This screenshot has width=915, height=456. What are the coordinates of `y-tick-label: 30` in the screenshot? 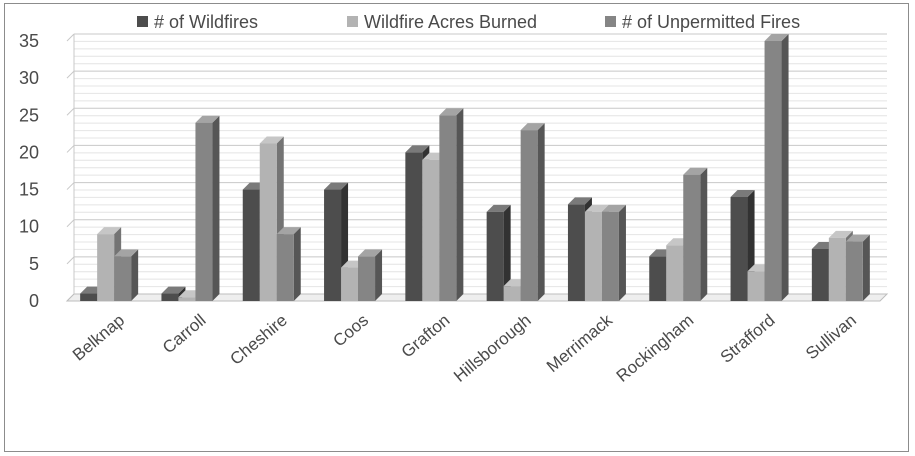 It's located at (29, 78).